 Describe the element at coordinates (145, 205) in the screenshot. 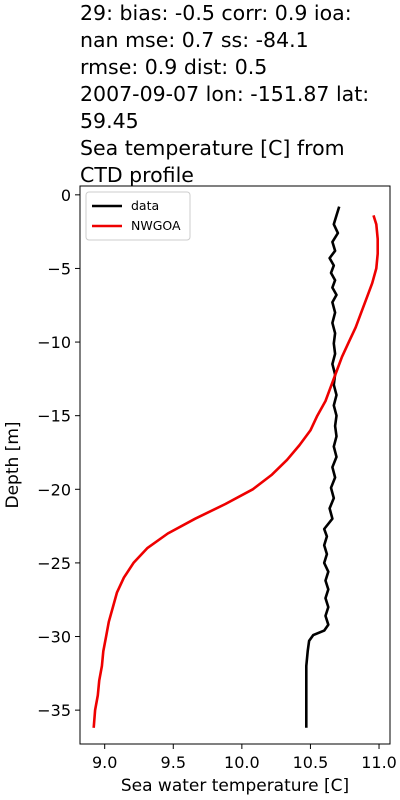

I see `legend-label: data` at that location.